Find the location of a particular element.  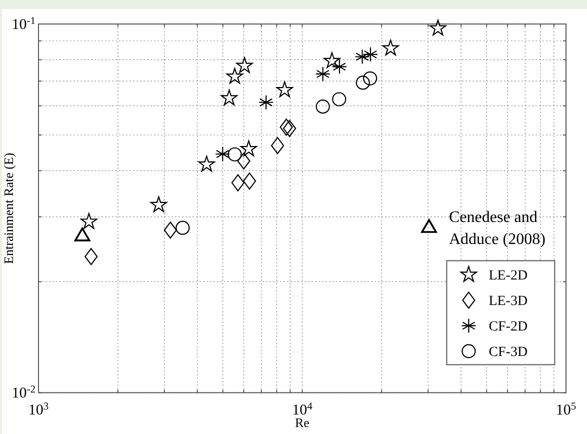

legend-label: CF-2D is located at coordinates (508, 327).